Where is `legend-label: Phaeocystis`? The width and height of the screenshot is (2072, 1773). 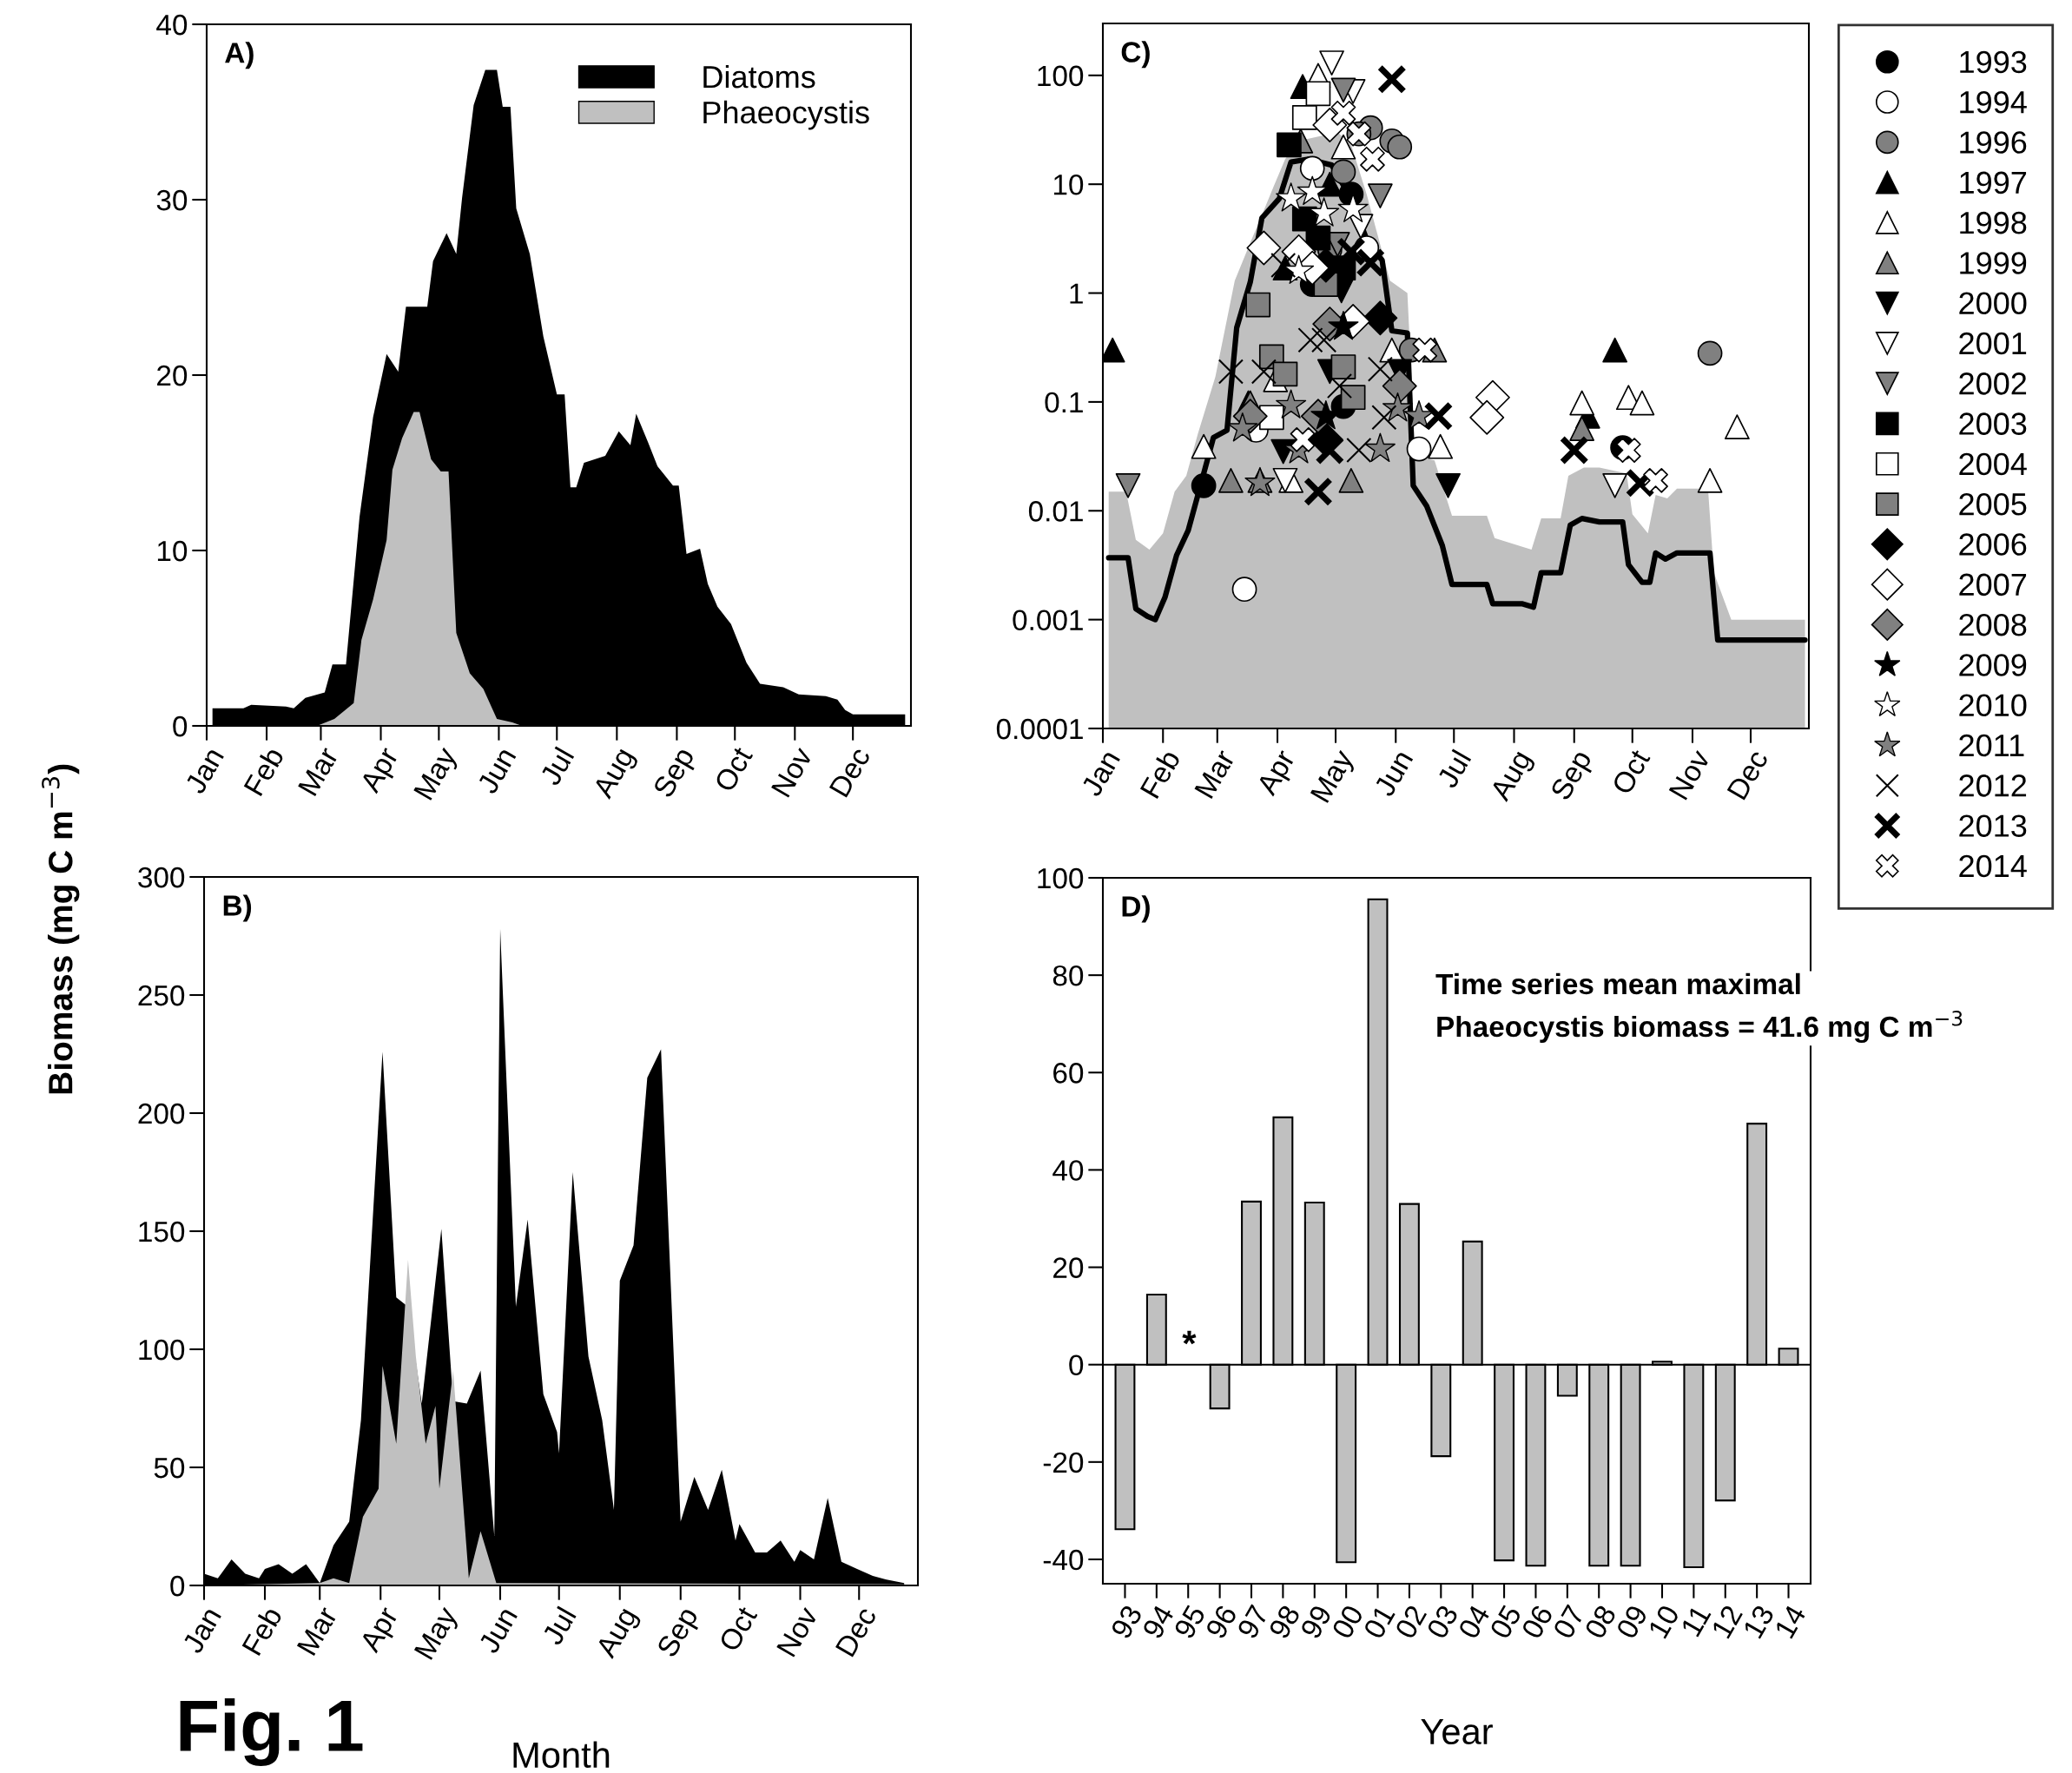 legend-label: Phaeocystis is located at coordinates (786, 115).